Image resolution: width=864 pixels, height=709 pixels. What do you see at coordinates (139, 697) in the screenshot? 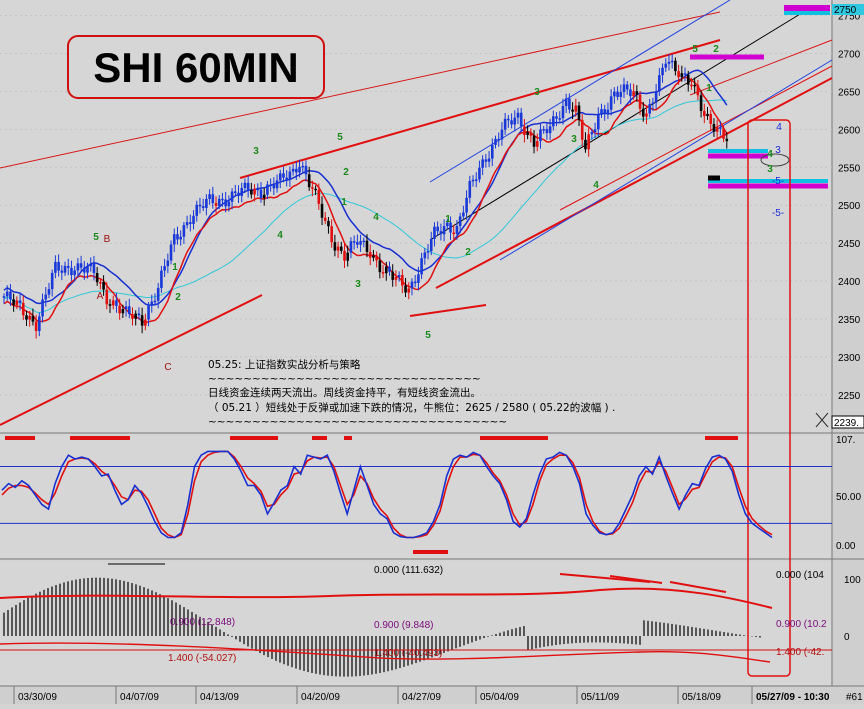
I see `date-tick-label: 04/07/09` at bounding box center [139, 697].